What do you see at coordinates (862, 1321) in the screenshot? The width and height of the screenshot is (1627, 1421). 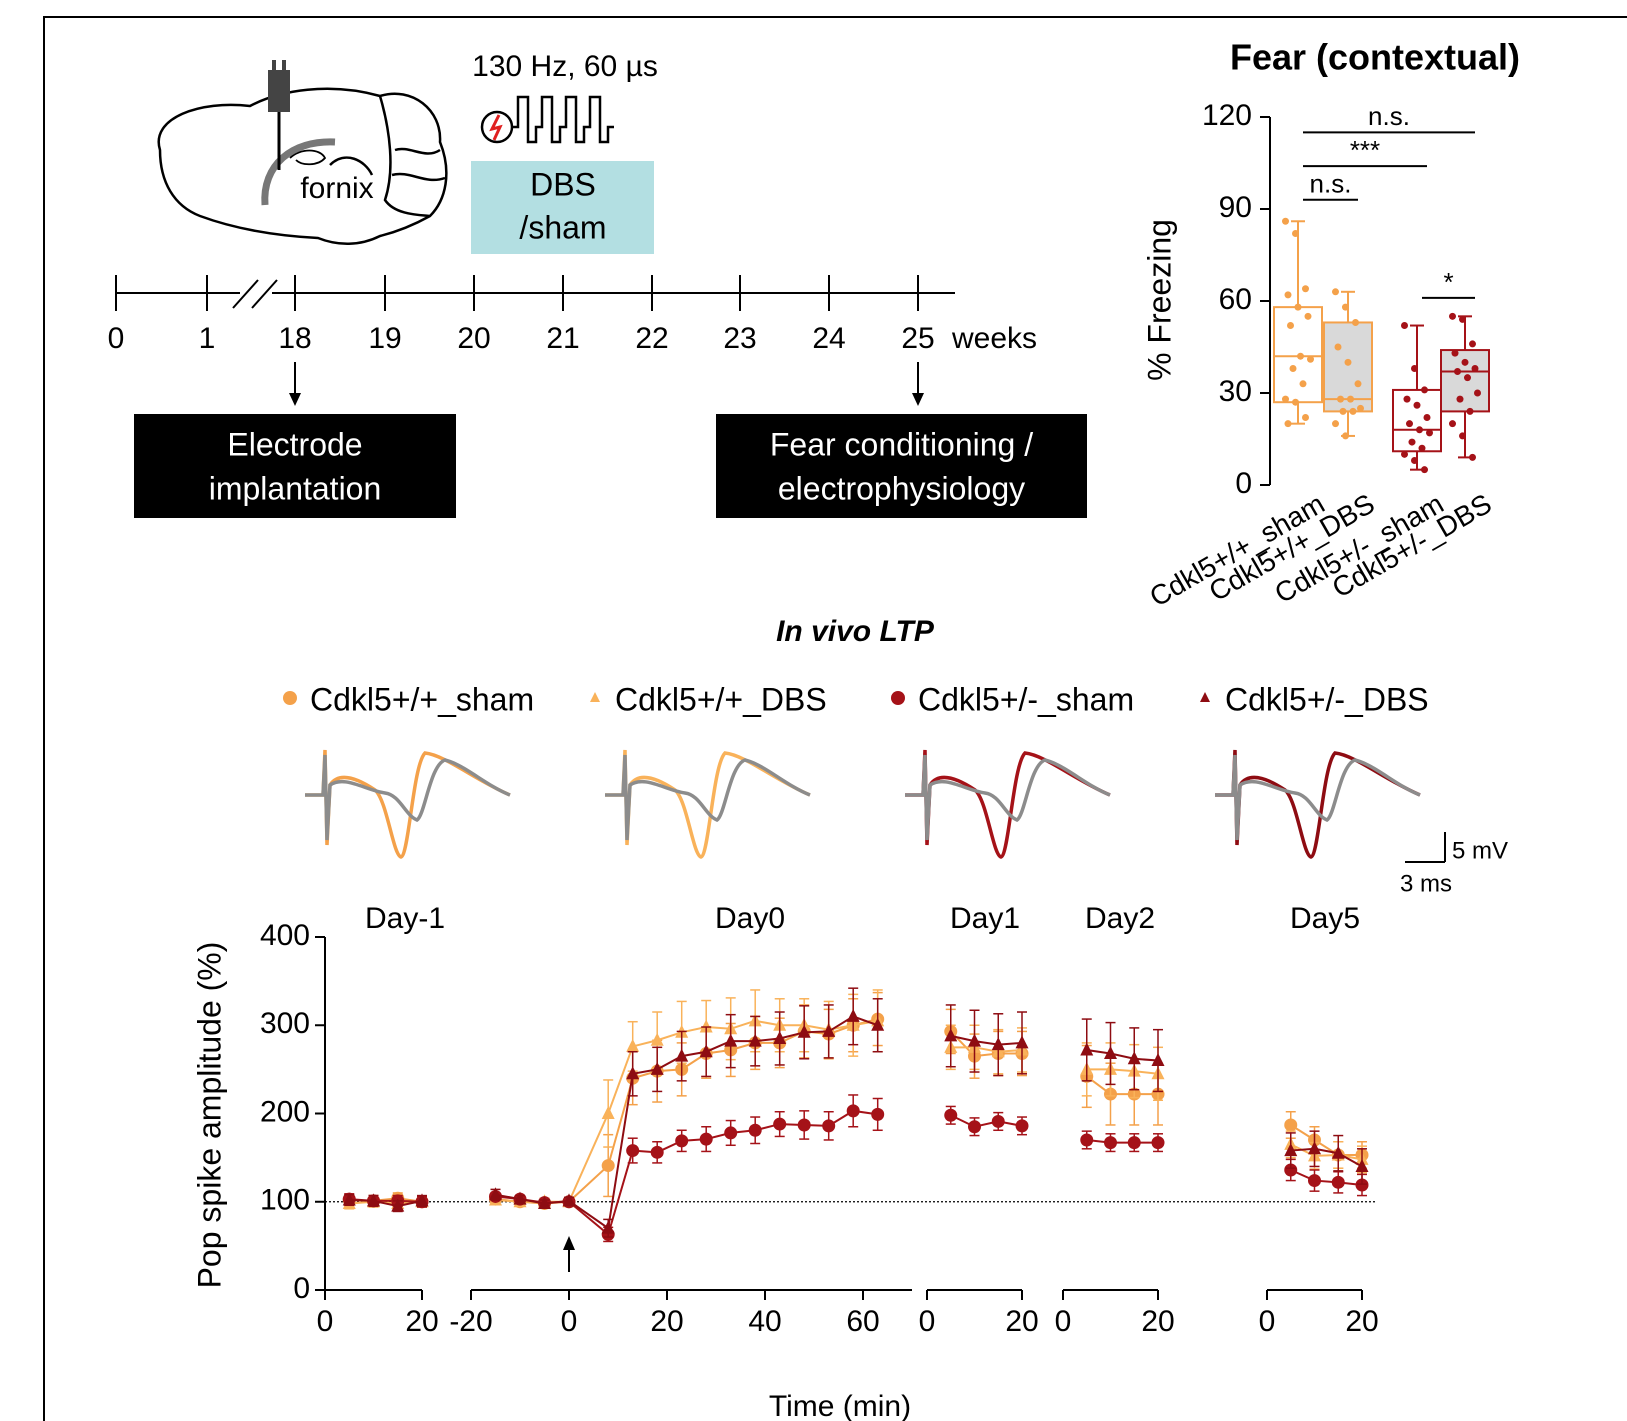 I see `x-tick-label: 60` at bounding box center [862, 1321].